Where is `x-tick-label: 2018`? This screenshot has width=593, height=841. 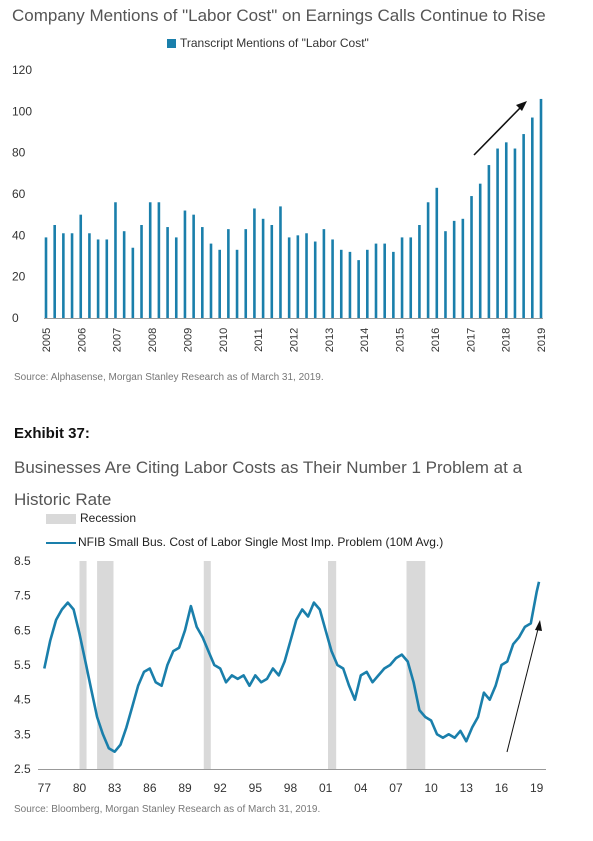 x-tick-label: 2018 is located at coordinates (507, 340).